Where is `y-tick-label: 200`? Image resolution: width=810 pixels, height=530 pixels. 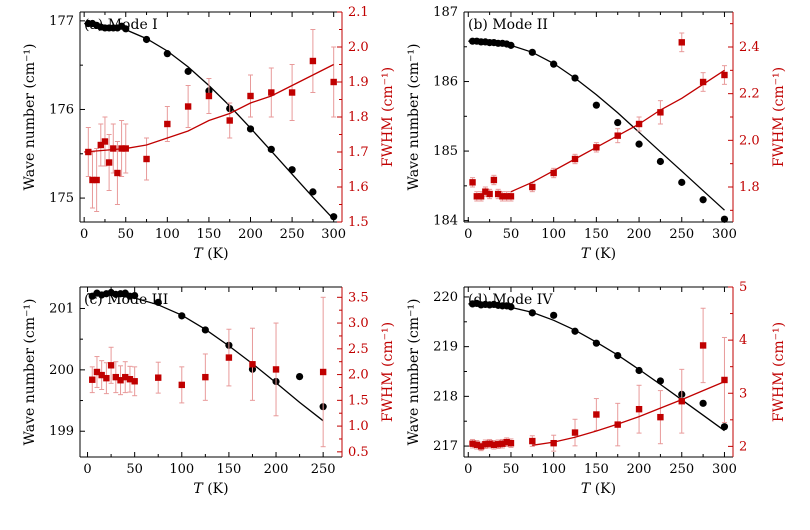
y-tick-label: 200 is located at coordinates (61, 370).